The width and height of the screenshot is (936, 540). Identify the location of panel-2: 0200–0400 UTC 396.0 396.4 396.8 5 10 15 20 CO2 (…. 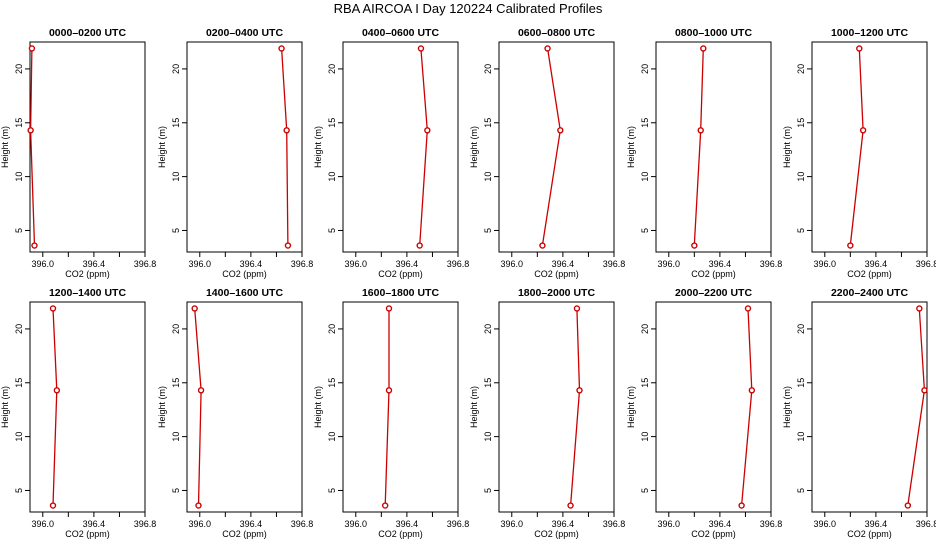
(235, 153).